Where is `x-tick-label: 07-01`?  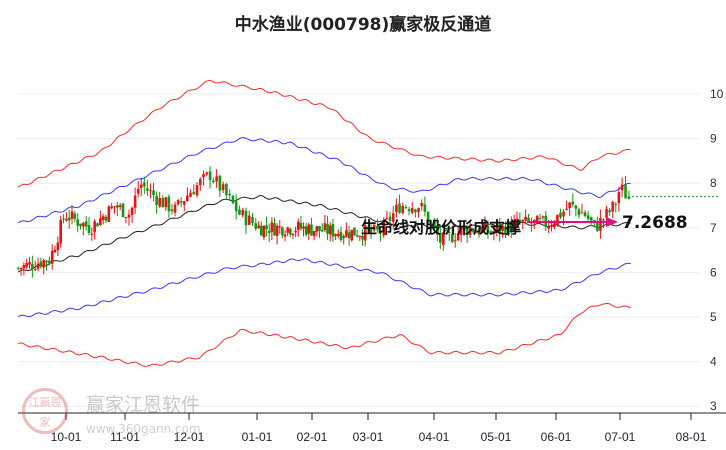
x-tick-label: 07-01 is located at coordinates (620, 437).